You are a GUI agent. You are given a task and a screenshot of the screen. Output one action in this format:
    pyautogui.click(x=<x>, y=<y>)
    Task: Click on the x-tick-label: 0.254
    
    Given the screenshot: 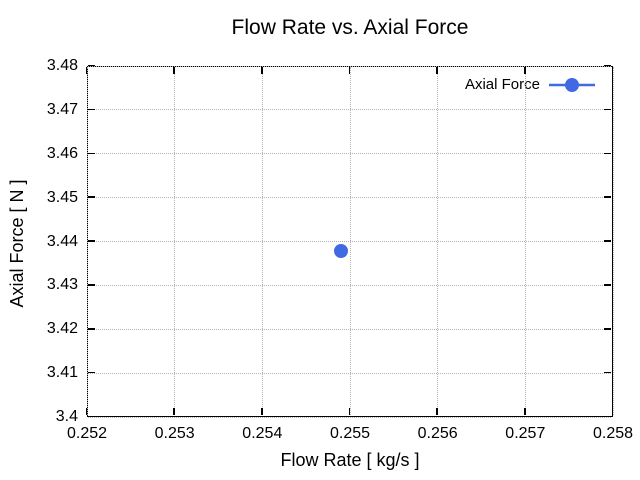 What is the action you would take?
    pyautogui.click(x=262, y=433)
    